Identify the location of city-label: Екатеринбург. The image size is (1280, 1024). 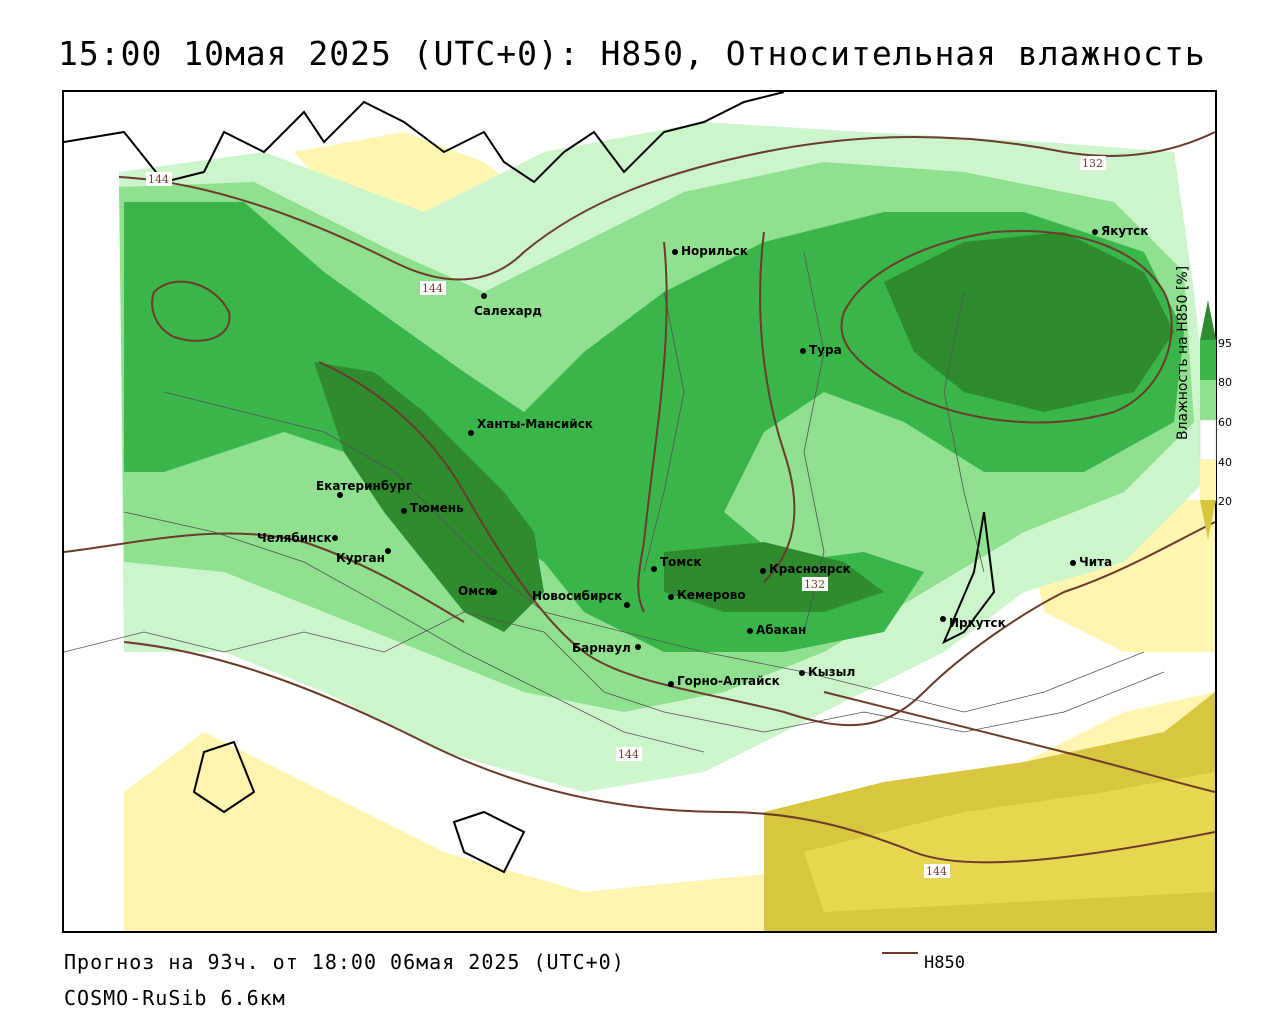
(364, 486).